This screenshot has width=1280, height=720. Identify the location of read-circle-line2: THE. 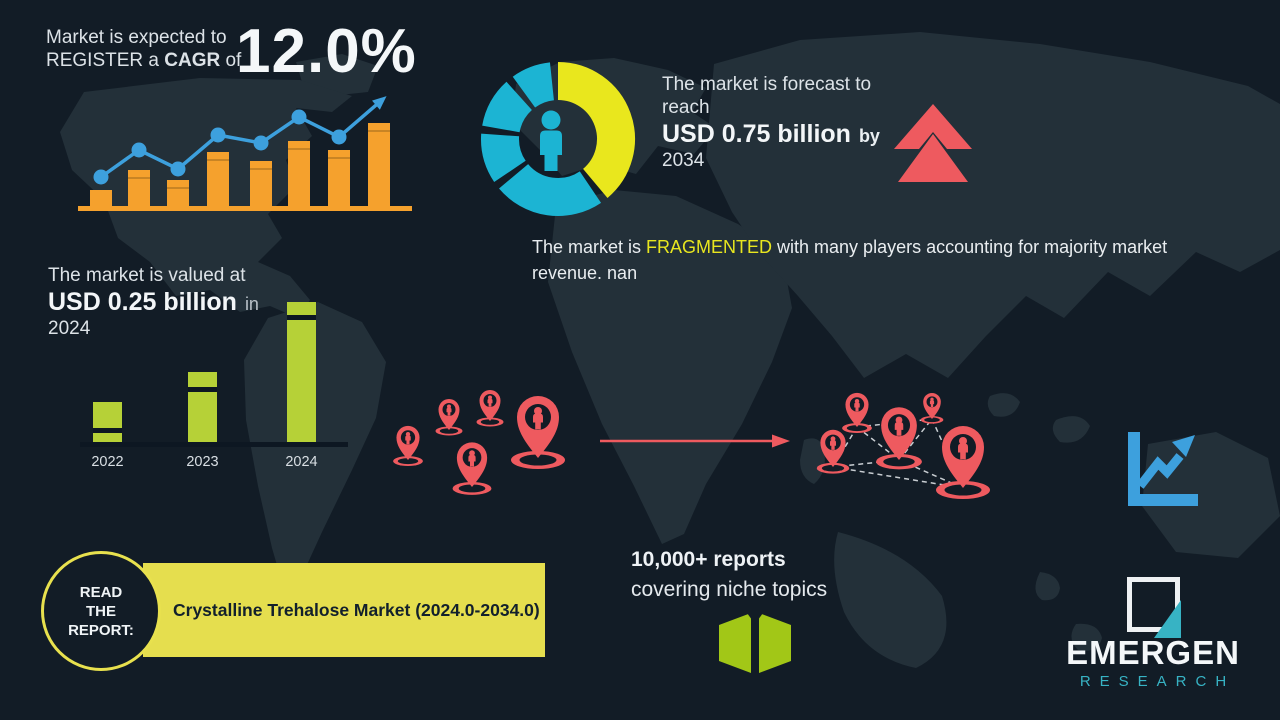
(101, 611).